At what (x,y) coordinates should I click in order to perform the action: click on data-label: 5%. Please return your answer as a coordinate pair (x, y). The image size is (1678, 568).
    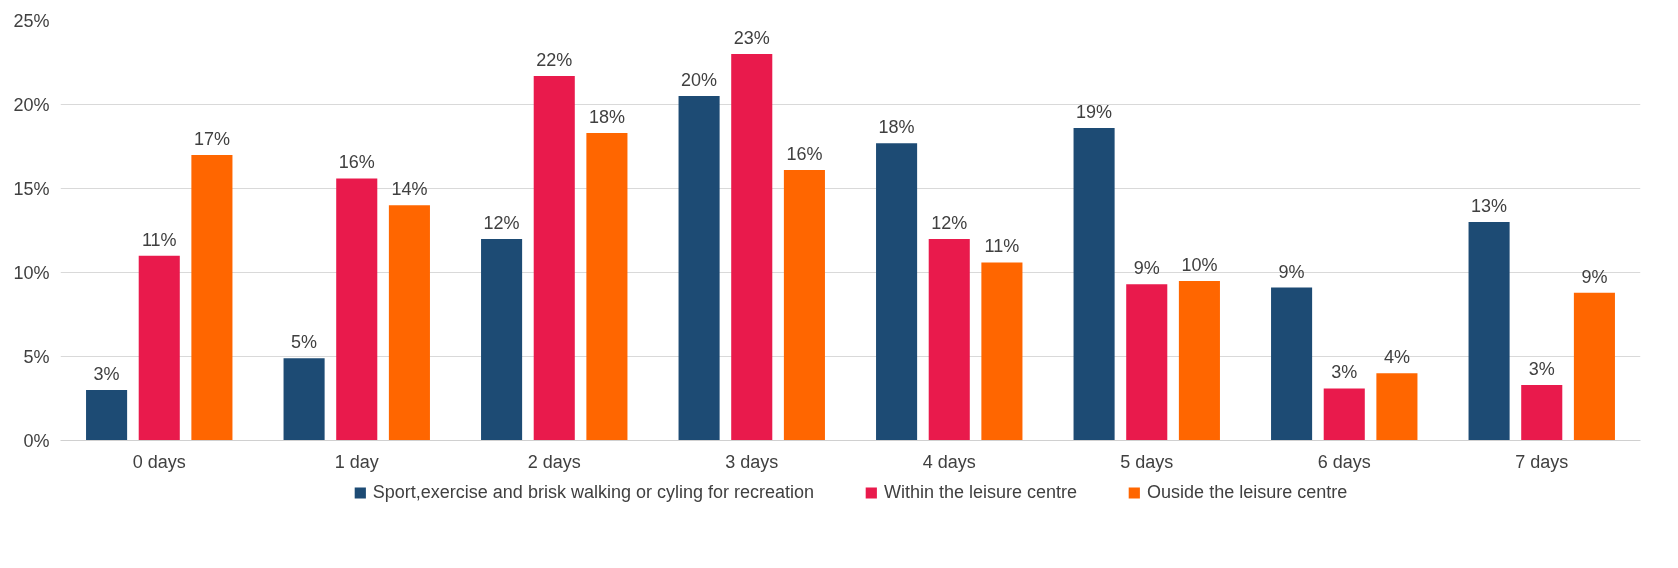
    Looking at the image, I should click on (304, 342).